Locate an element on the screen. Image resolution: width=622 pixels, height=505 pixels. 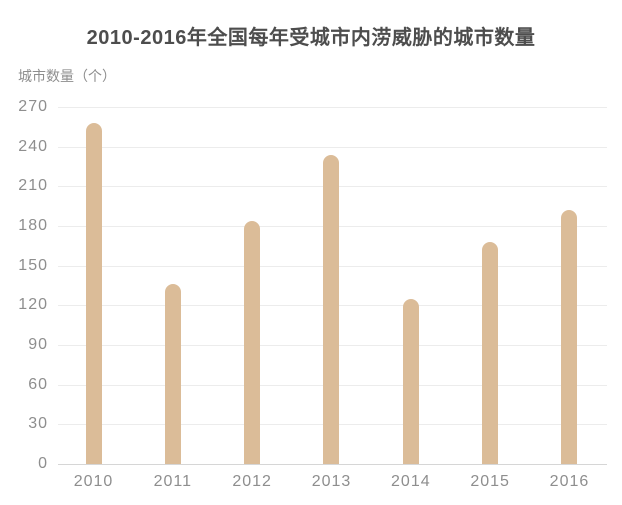
y-tick-label-30: 30 is located at coordinates (38, 424).